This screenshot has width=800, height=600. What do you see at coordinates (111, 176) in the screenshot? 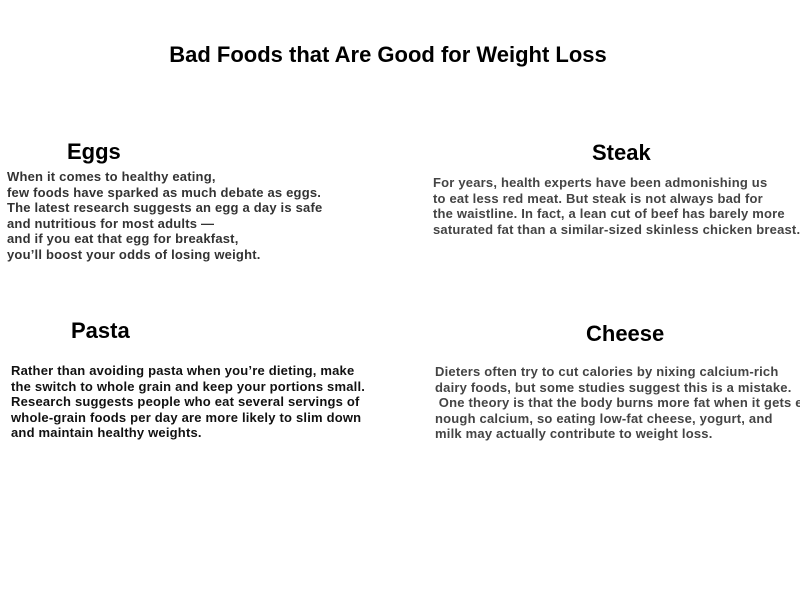
I see `text-line: When it comes to healthy eating,` at bounding box center [111, 176].